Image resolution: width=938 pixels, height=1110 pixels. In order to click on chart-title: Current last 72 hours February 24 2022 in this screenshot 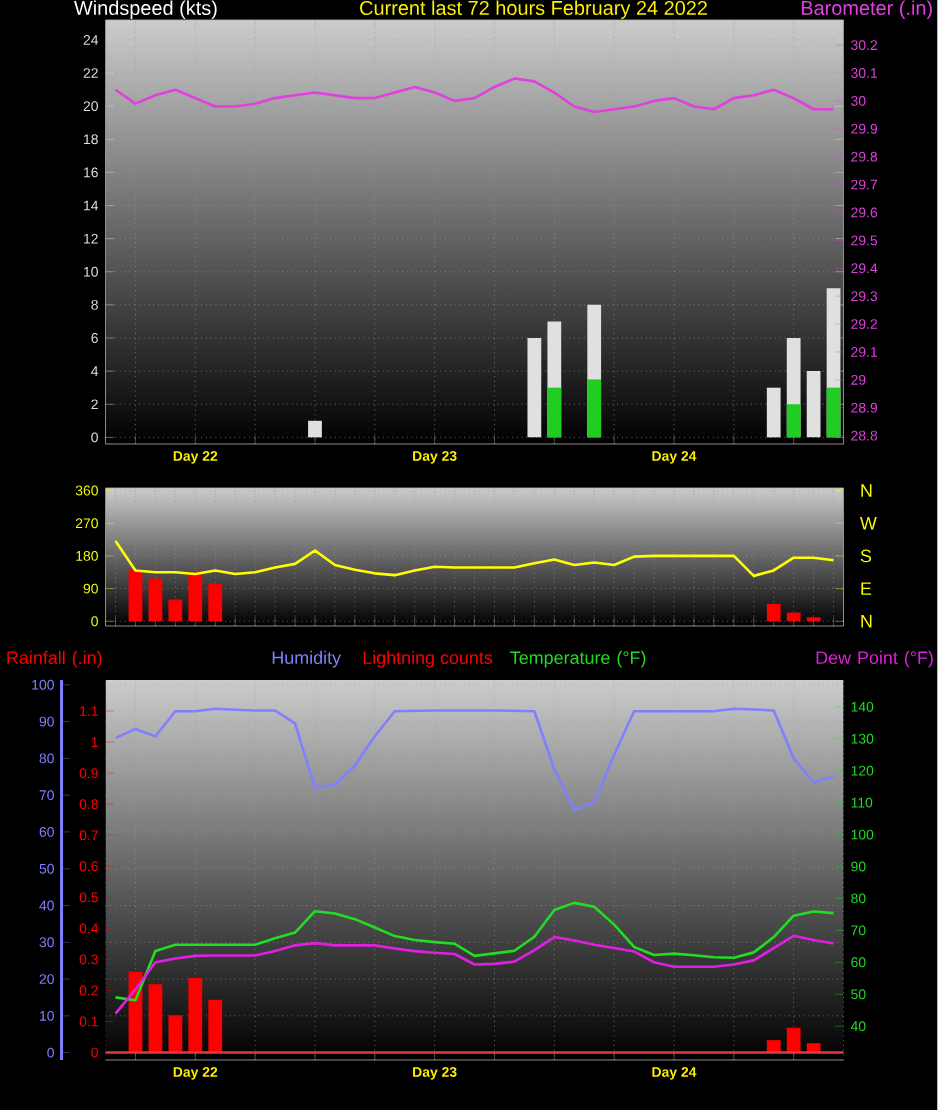, I will do `click(534, 9)`.